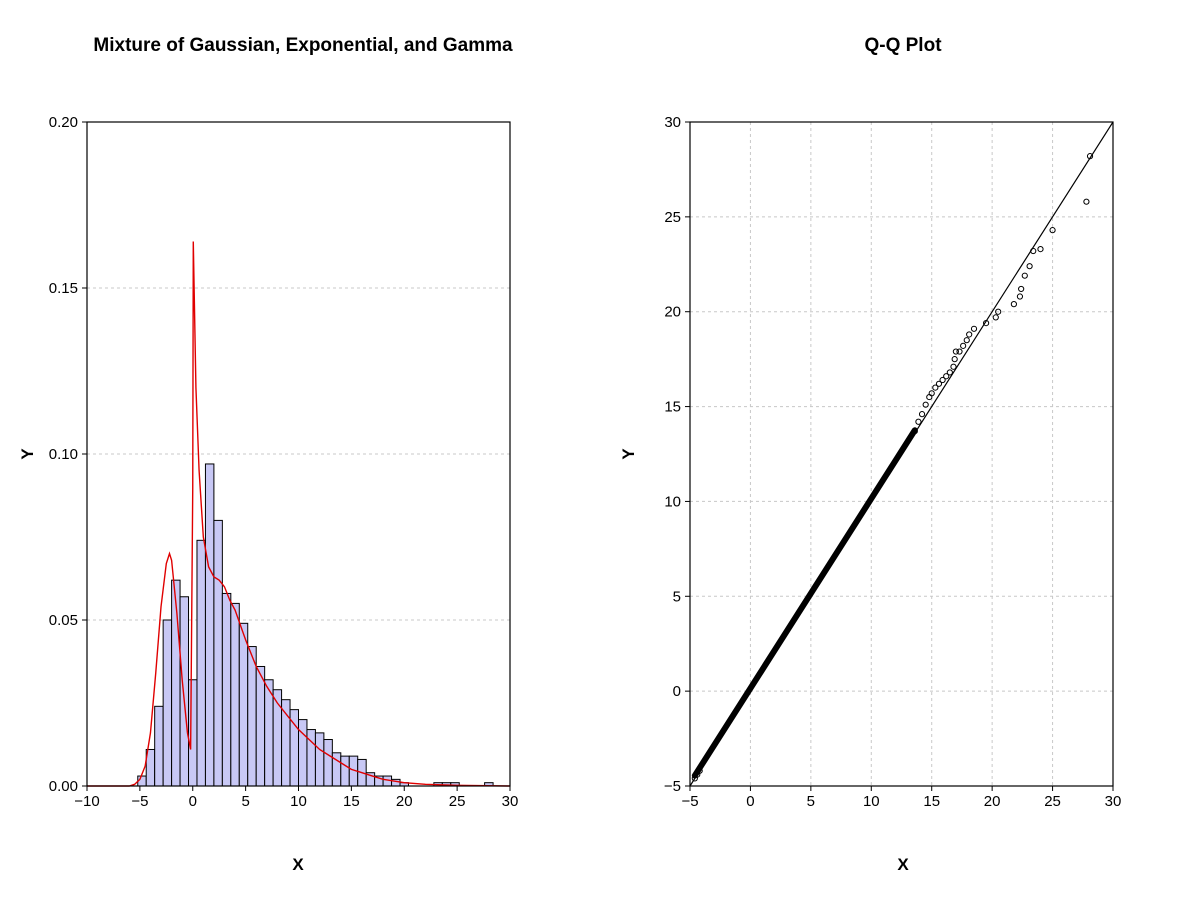  What do you see at coordinates (871, 801) in the screenshot?
I see `qq-x-tick-label: 10` at bounding box center [871, 801].